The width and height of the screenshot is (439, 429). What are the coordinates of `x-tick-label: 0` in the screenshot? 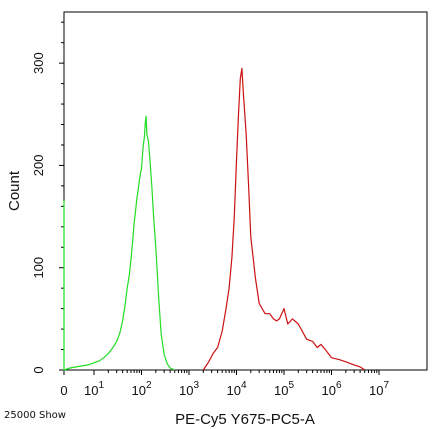 It's located at (63, 390).